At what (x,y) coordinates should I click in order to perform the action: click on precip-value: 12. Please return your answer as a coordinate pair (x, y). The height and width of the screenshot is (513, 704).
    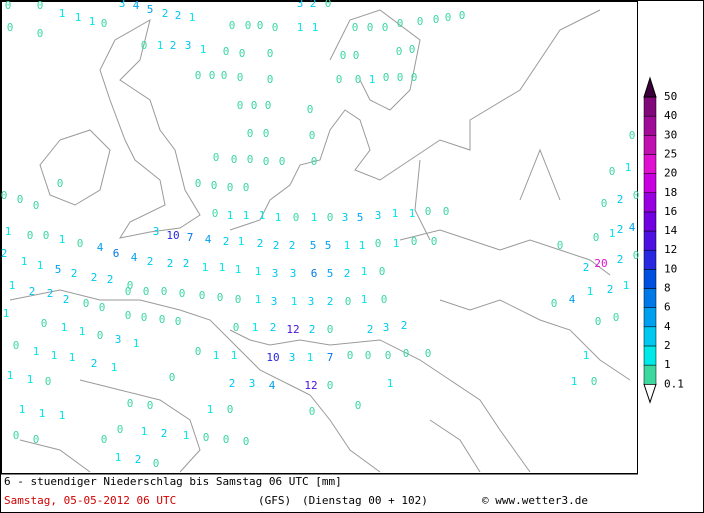
    Looking at the image, I should click on (292, 329).